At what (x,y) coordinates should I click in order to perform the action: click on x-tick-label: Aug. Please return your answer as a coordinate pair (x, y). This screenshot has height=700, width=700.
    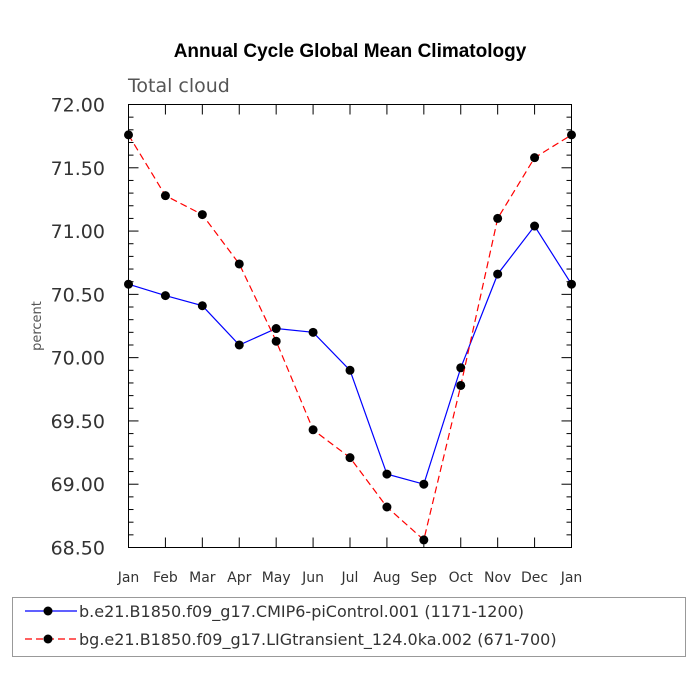
    Looking at the image, I should click on (386, 578).